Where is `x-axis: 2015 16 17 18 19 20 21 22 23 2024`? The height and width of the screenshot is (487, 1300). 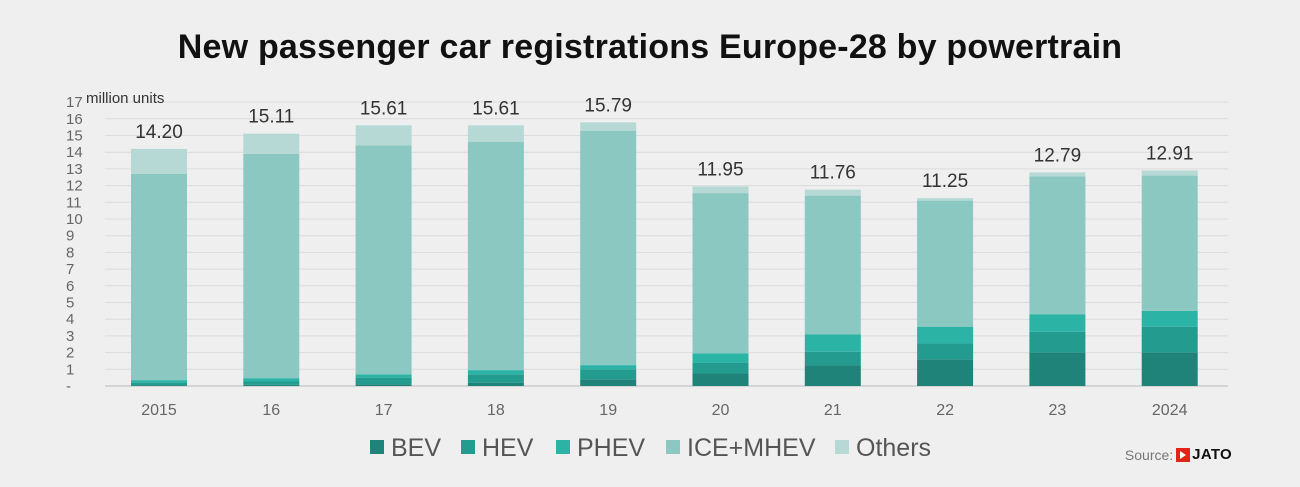
x-axis: 2015 16 17 18 19 20 21 22 23 2024 is located at coordinates (664, 410).